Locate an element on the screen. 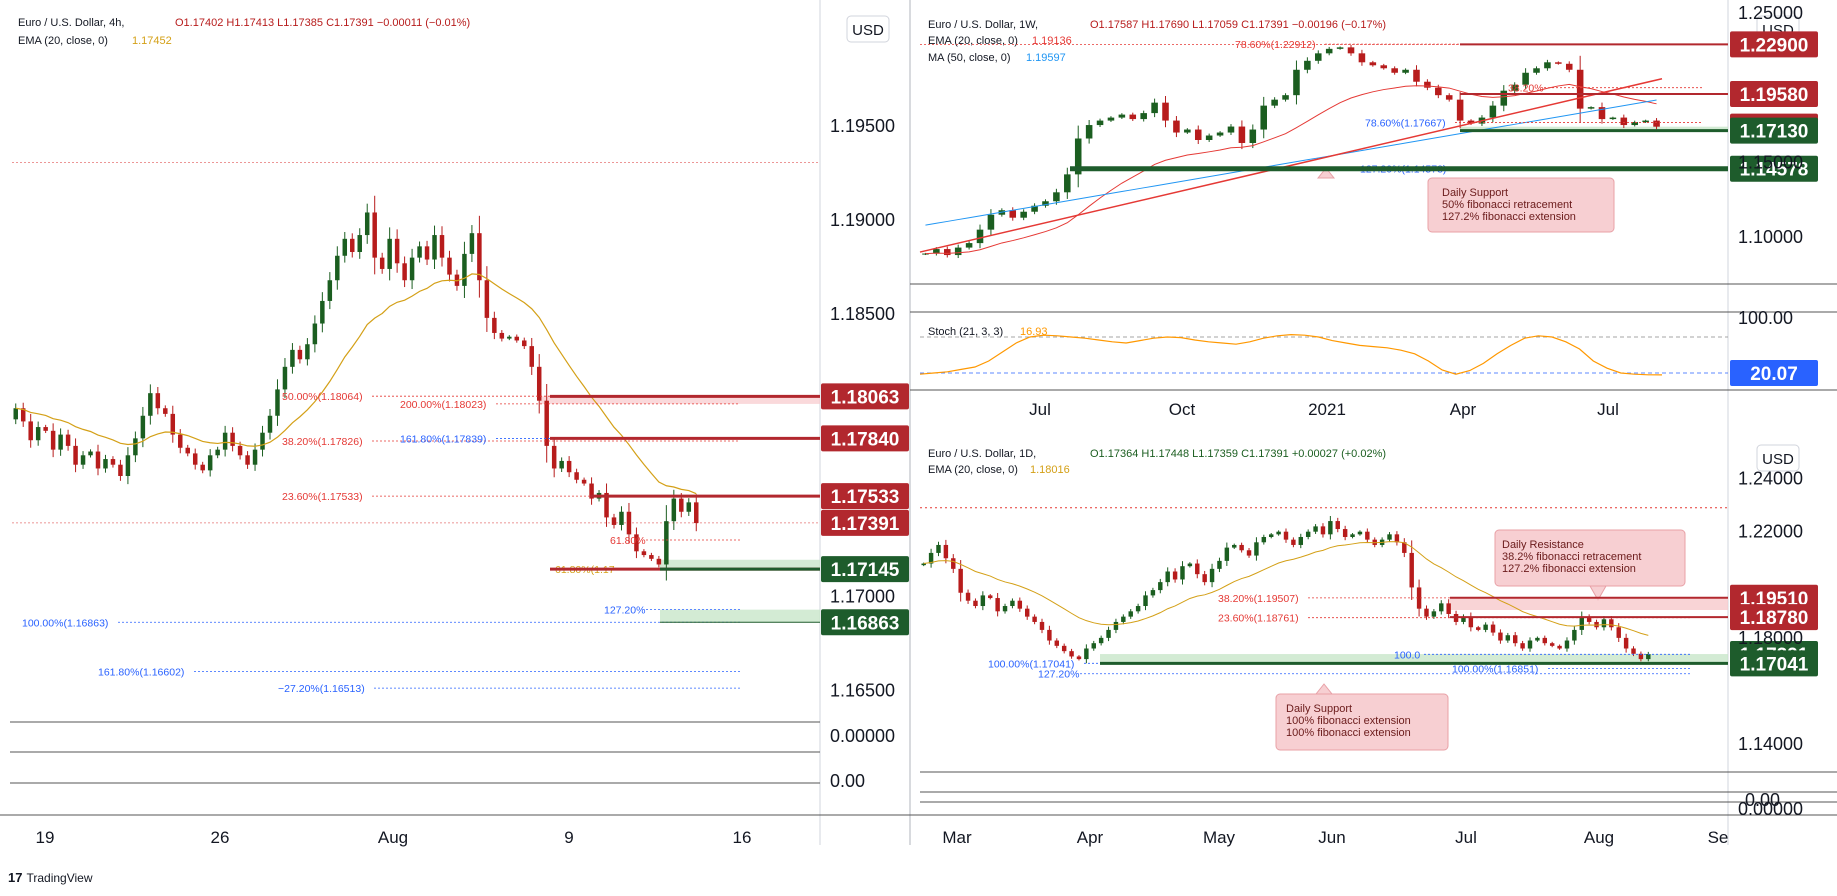 This screenshot has width=1837, height=896. daily-fib-label-5: 127.20% is located at coordinates (1058, 675).